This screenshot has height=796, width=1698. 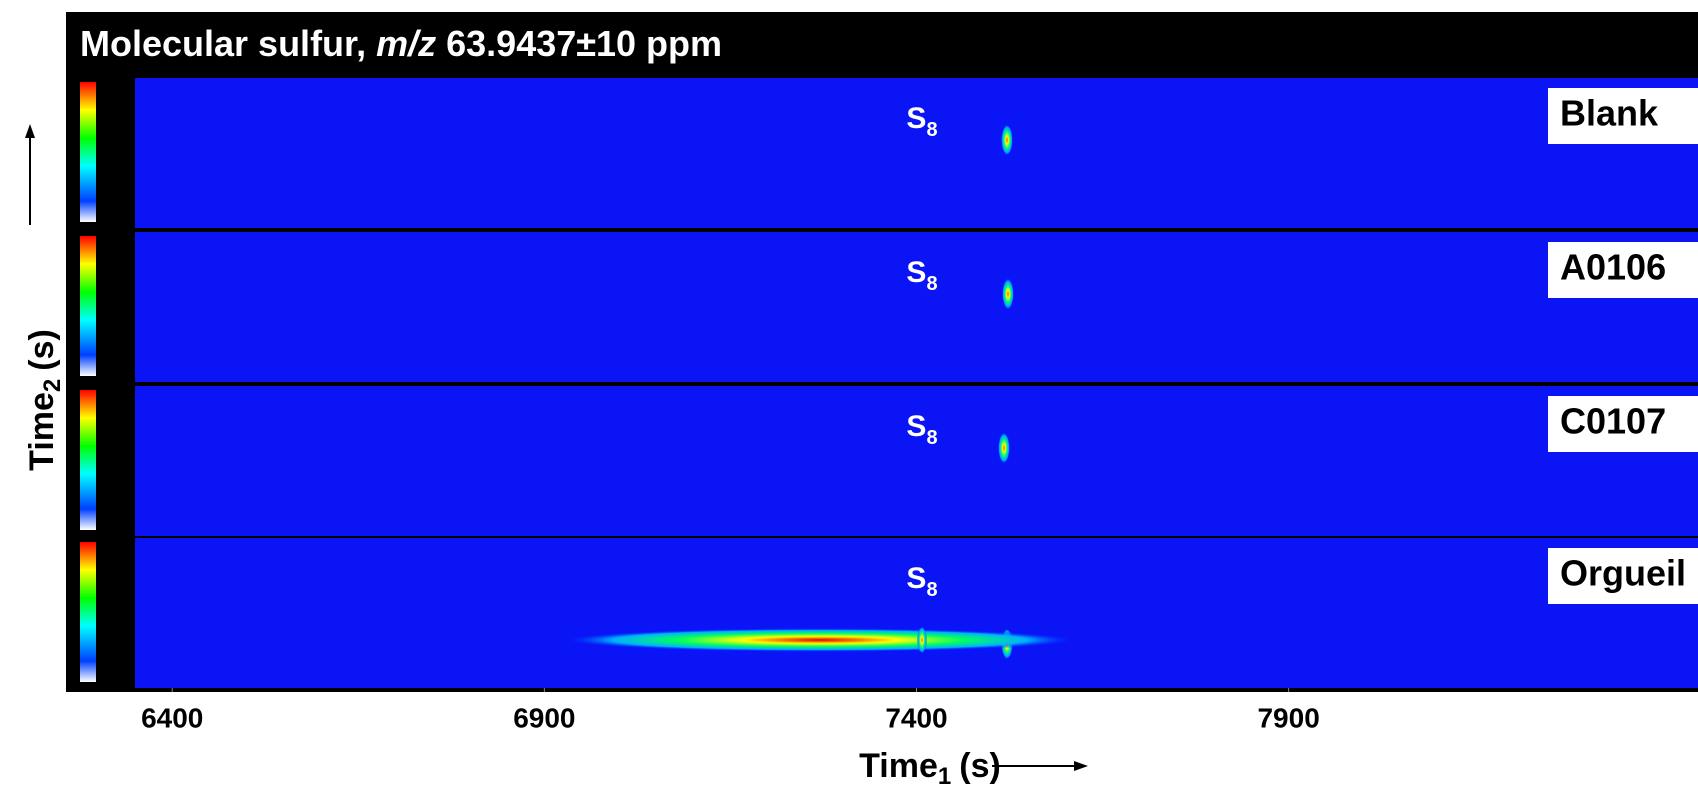 I want to click on panel-label: C0107, so click(x=1613, y=421).